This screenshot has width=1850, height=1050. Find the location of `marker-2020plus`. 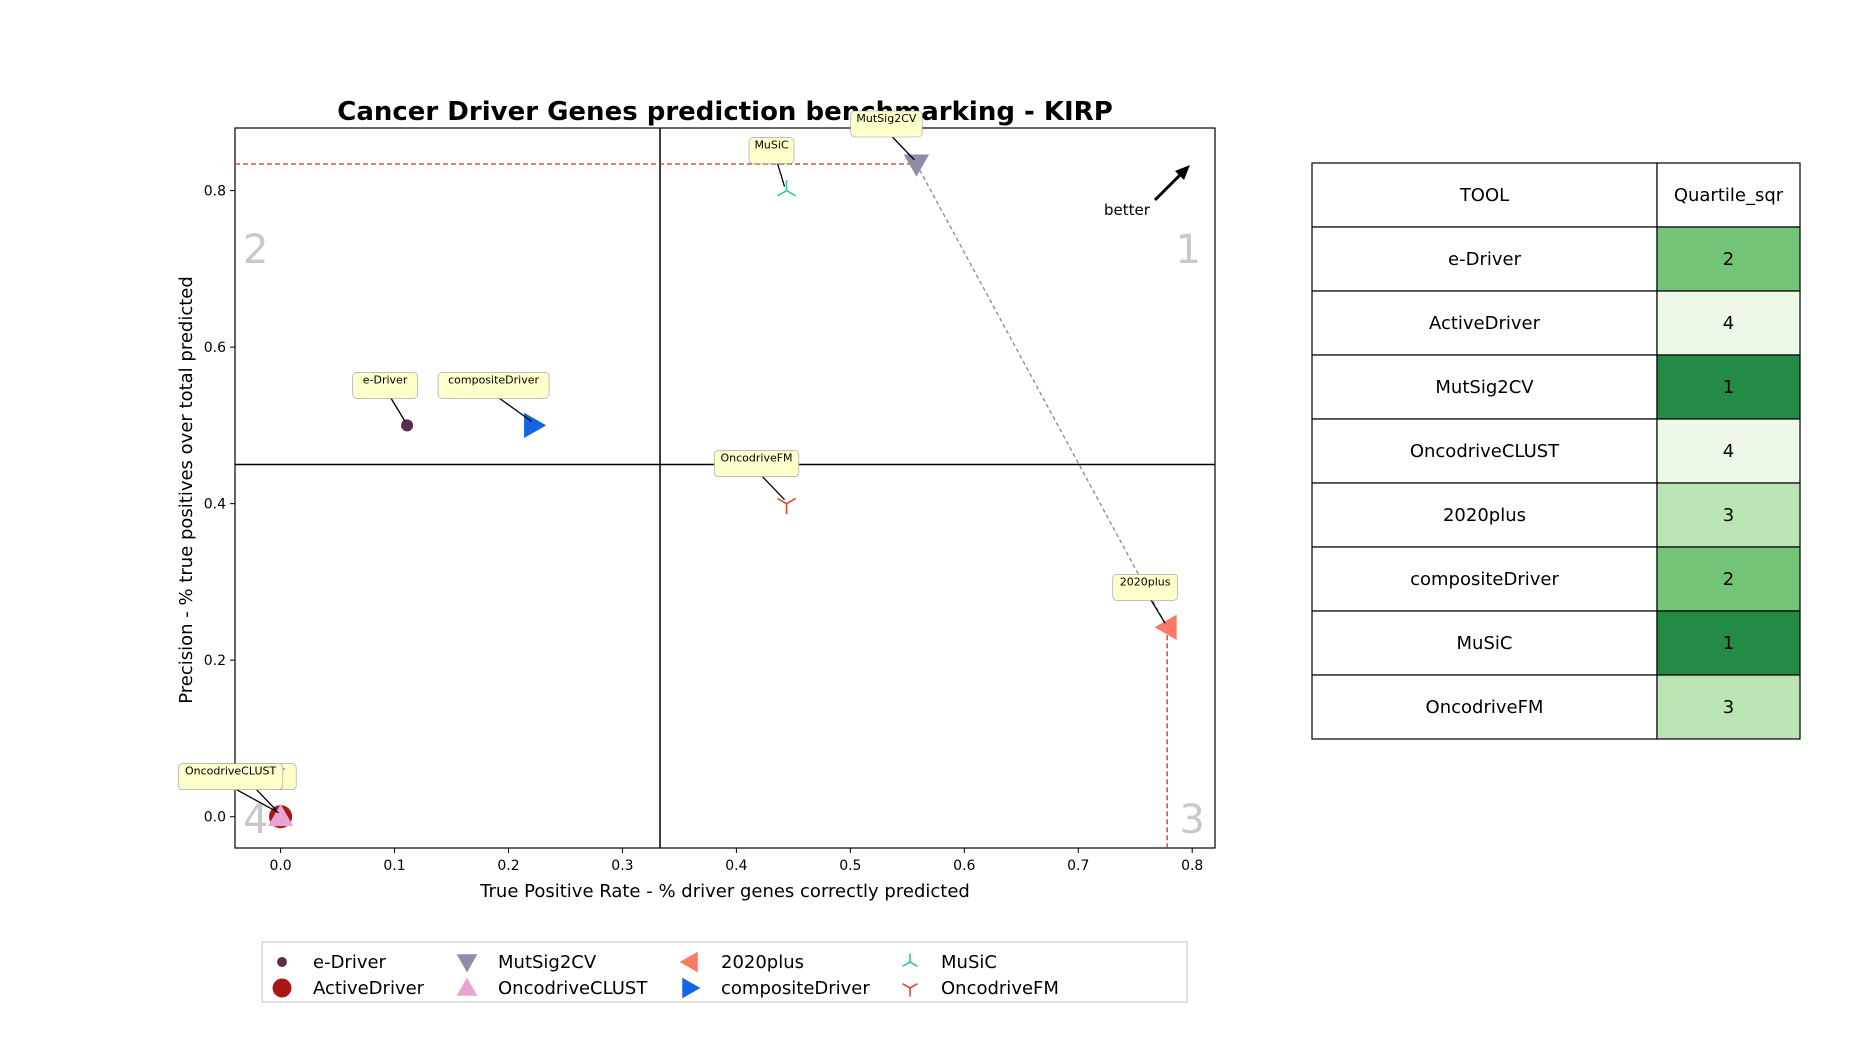

marker-2020plus is located at coordinates (1165, 627).